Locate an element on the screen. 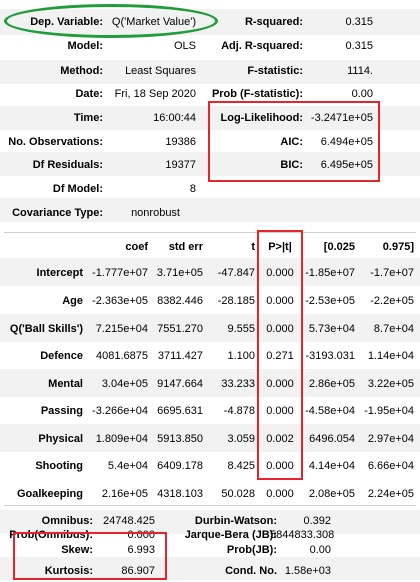 The height and width of the screenshot is (582, 420). time-label: Time: is located at coordinates (88, 118).